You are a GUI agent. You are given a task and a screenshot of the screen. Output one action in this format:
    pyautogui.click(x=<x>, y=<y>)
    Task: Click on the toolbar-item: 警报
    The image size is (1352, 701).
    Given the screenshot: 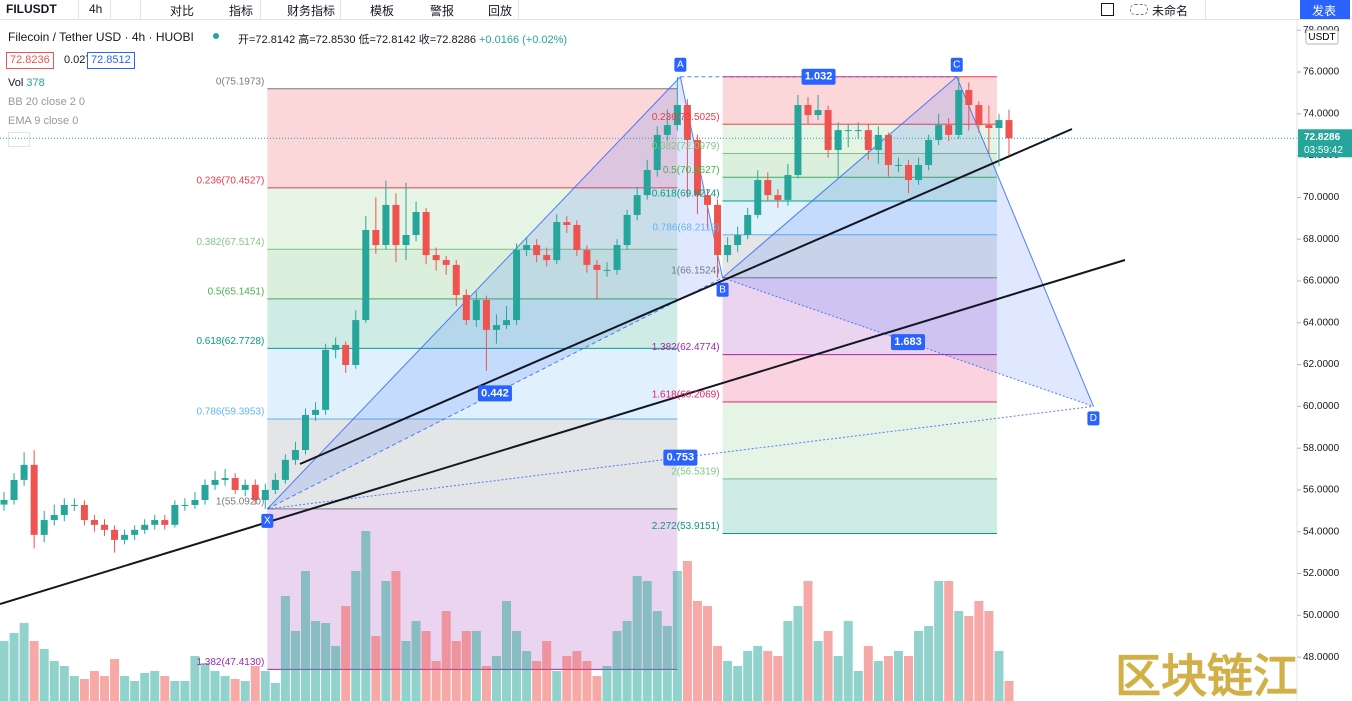 What is the action you would take?
    pyautogui.click(x=442, y=11)
    